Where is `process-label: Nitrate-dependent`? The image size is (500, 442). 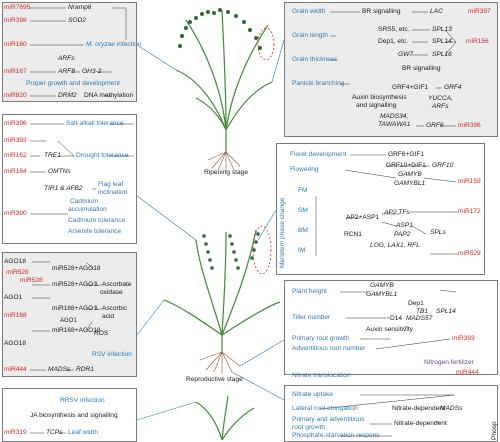
process-label: Nitrate-dependent is located at coordinates (418, 409).